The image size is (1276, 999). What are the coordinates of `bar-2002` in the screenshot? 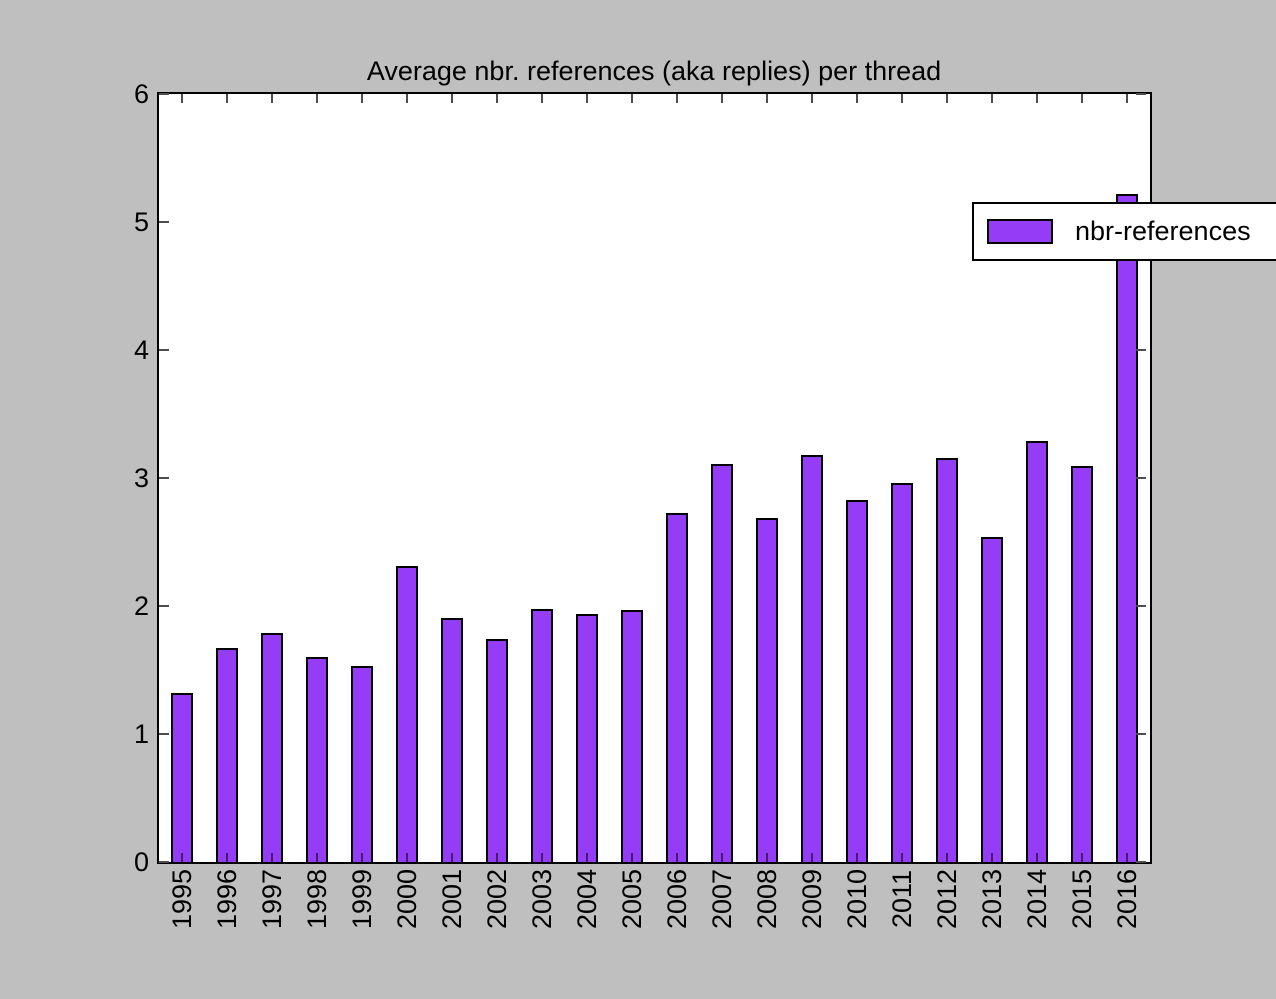 It's located at (496, 750).